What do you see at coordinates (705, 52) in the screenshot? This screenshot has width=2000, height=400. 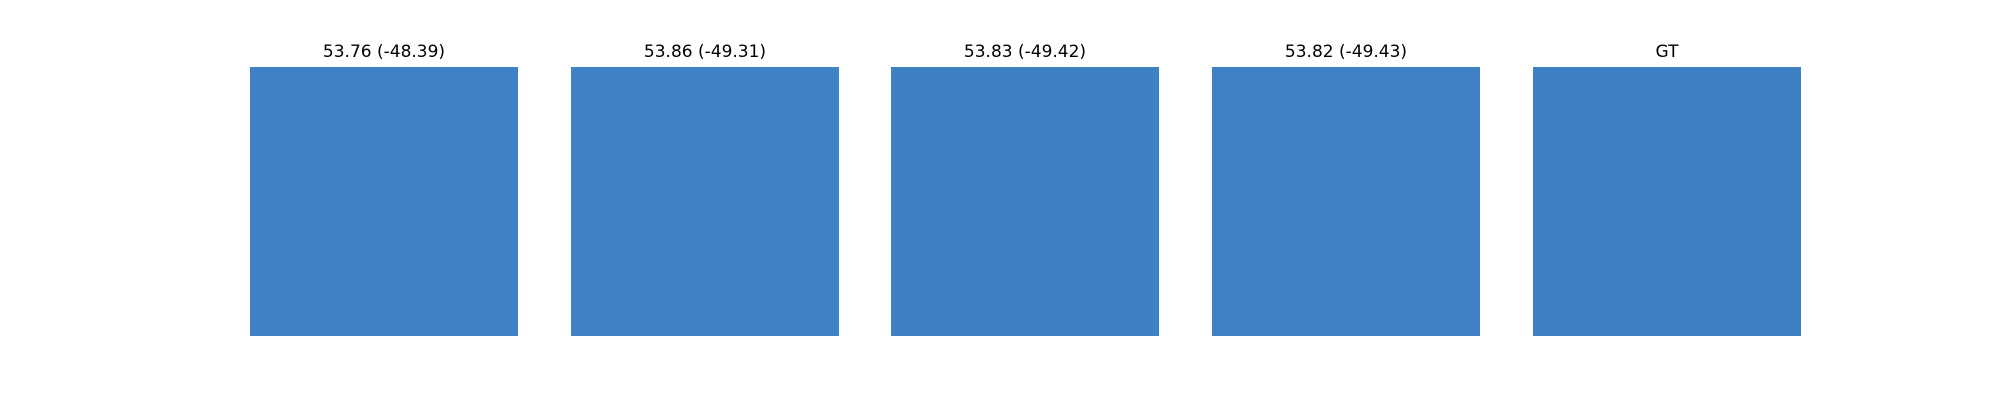 I see `panel-title: 53.86 (-49.31)` at bounding box center [705, 52].